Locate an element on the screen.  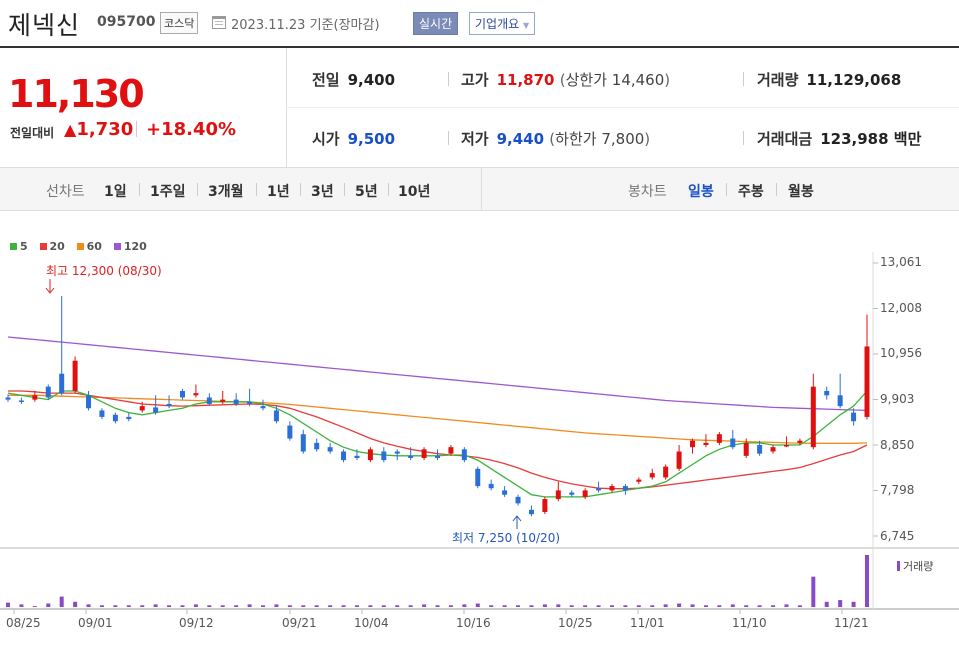
tab-3y: 3년 is located at coordinates (322, 192).